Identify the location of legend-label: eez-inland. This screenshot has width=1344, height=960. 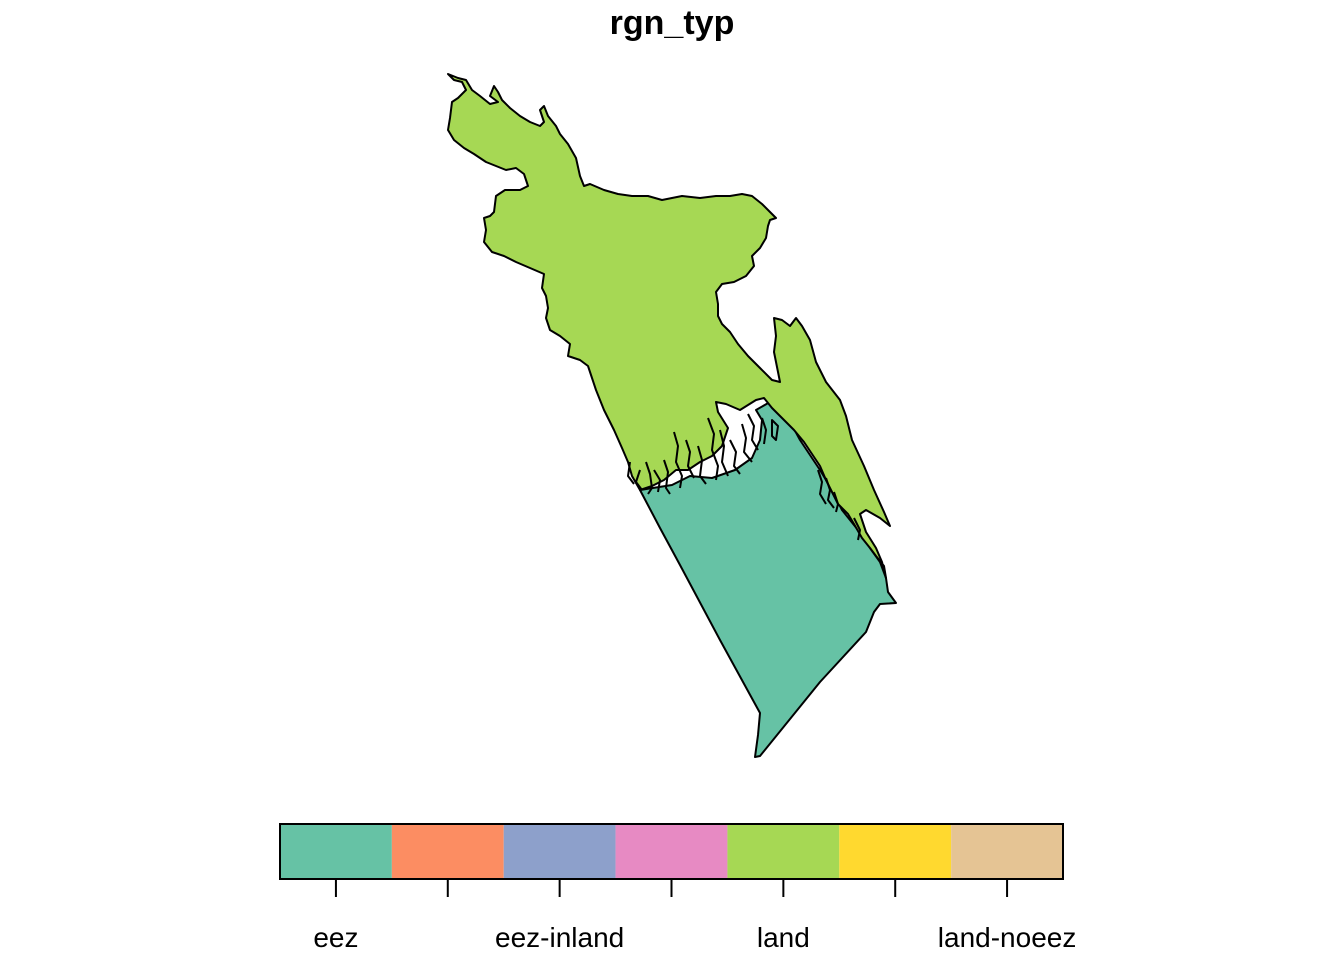
(559, 937).